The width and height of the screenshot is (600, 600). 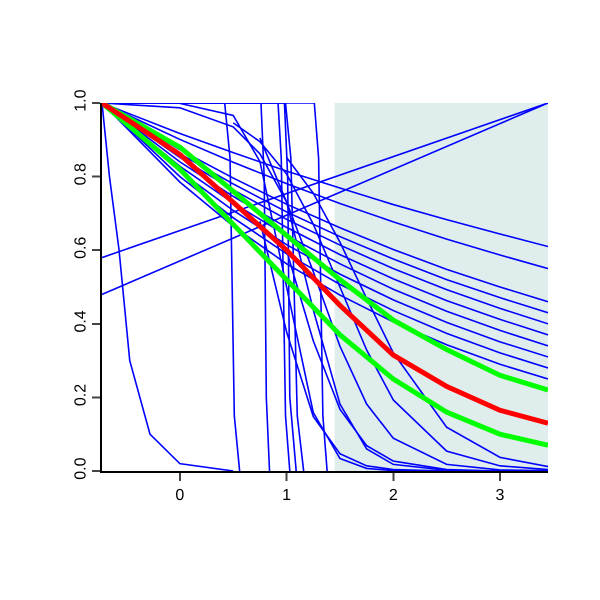 I want to click on y-tick-label: 1.0, so click(x=81, y=100).